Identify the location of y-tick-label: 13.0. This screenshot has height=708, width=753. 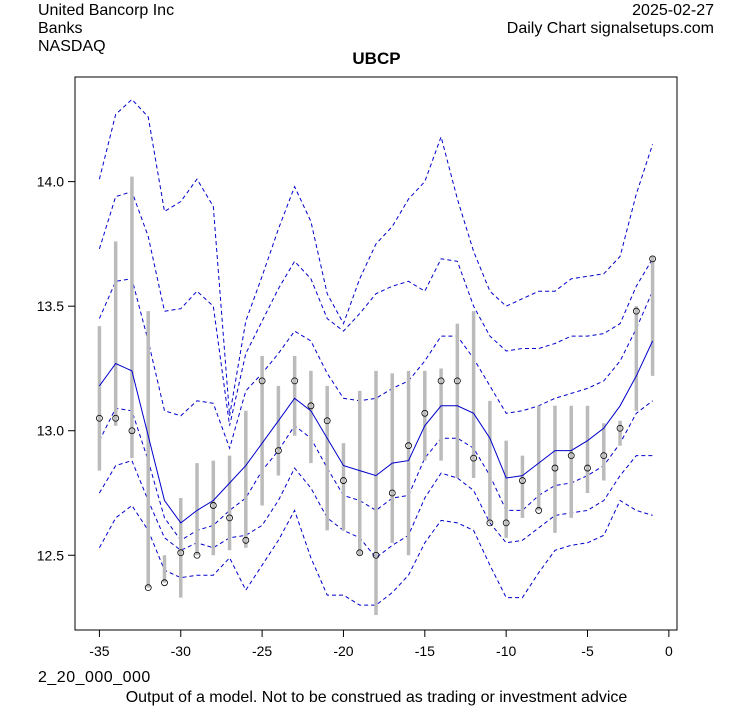
(50, 431).